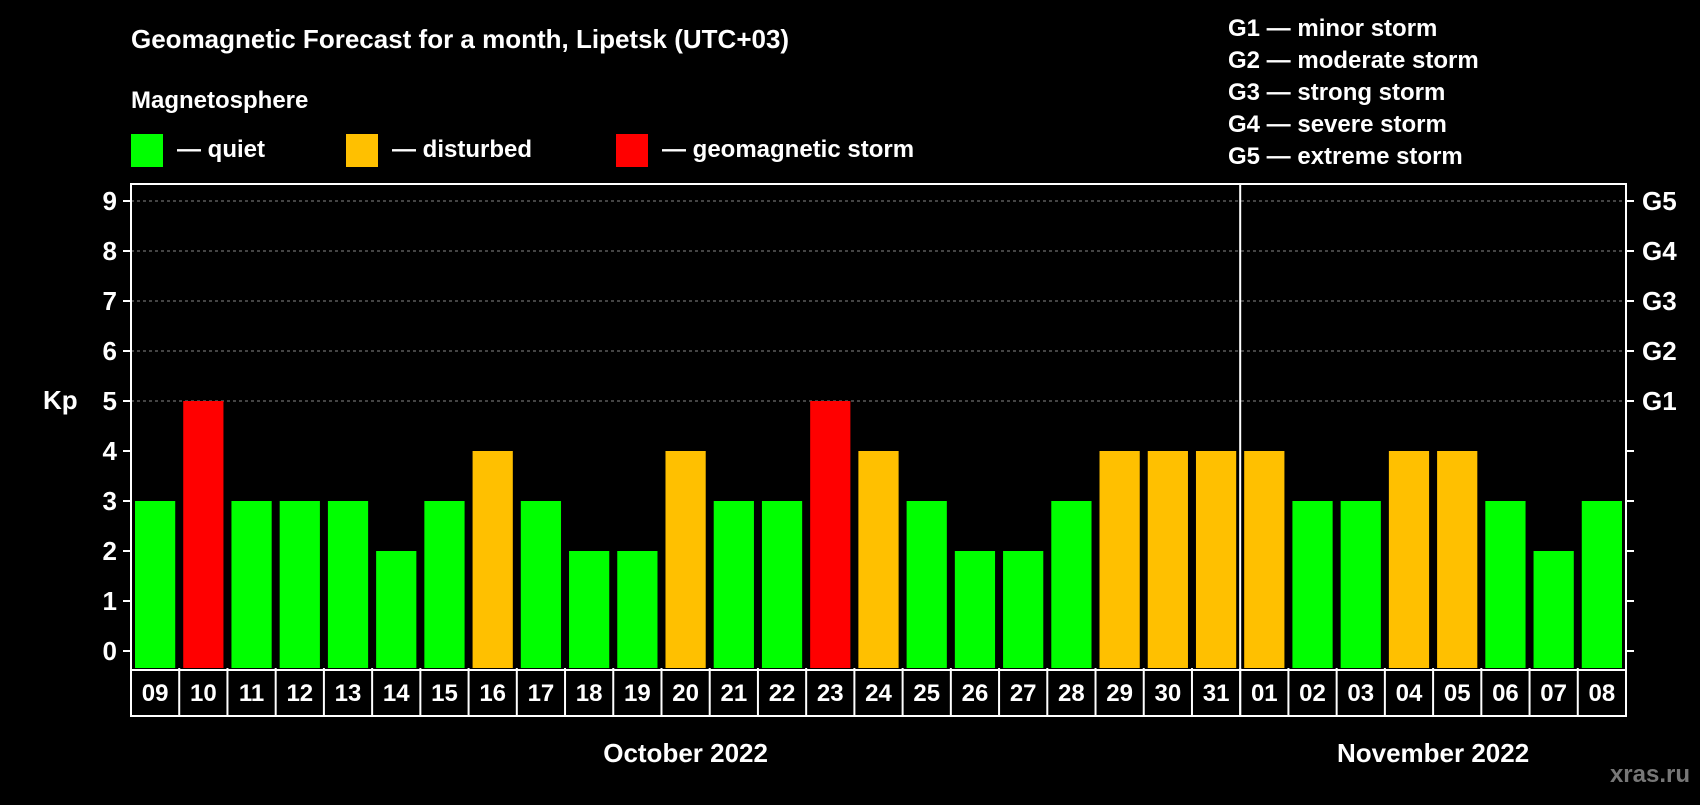 The image size is (1700, 805). What do you see at coordinates (1659, 301) in the screenshot?
I see `storm-level-label: G3` at bounding box center [1659, 301].